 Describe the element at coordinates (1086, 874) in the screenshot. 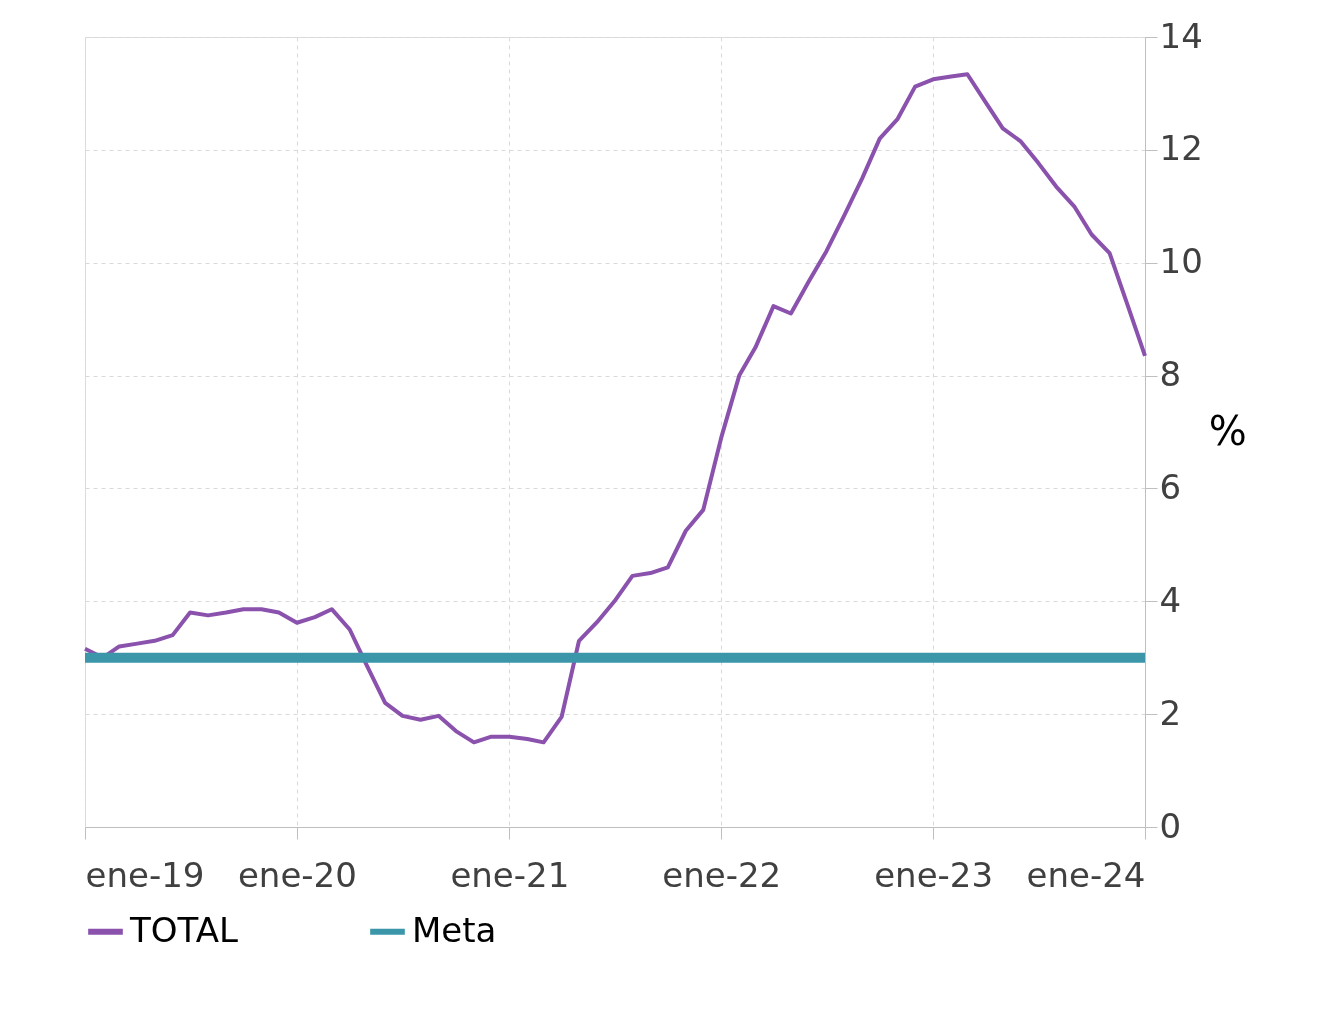

I see `x-tick-label: ene-24` at that location.